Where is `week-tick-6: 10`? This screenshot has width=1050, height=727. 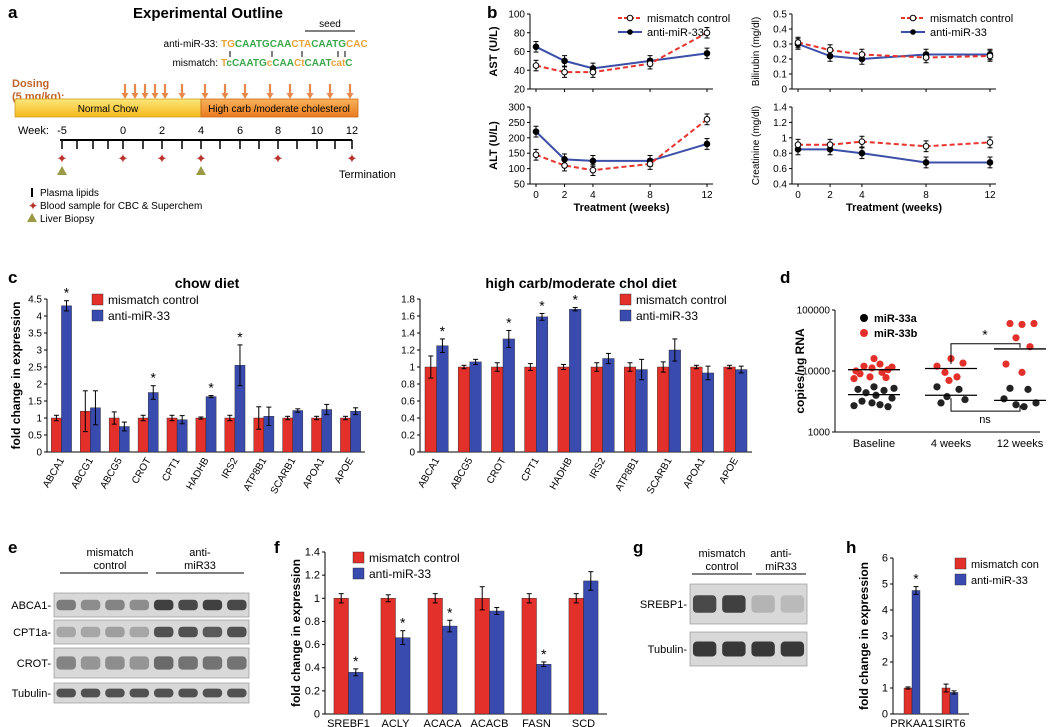
week-tick-6: 10 is located at coordinates (317, 131).